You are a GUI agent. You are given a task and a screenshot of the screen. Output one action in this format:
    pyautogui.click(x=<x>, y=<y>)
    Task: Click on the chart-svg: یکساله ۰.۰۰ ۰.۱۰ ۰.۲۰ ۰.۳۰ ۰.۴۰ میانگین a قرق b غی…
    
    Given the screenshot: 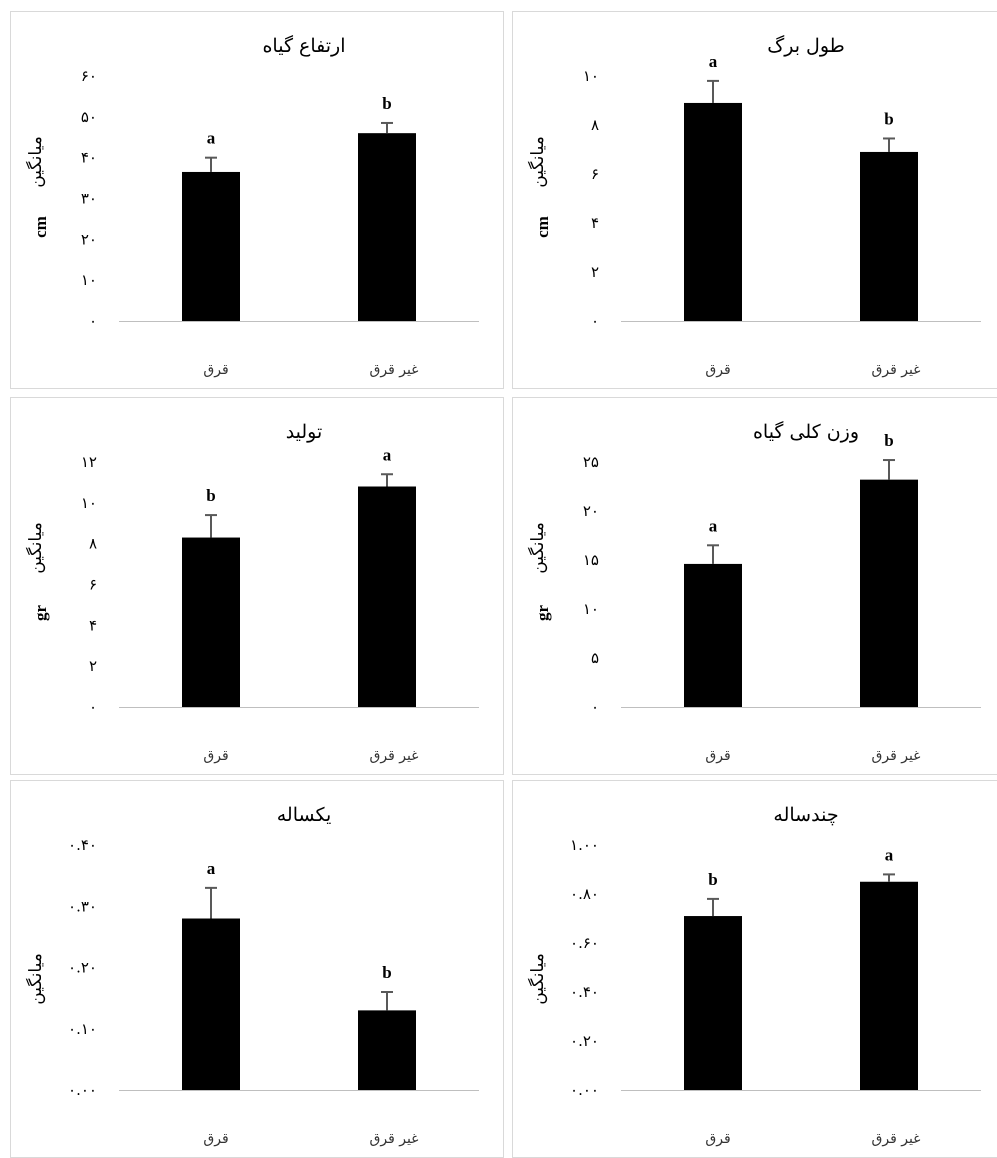 What is the action you would take?
    pyautogui.click(x=252, y=975)
    